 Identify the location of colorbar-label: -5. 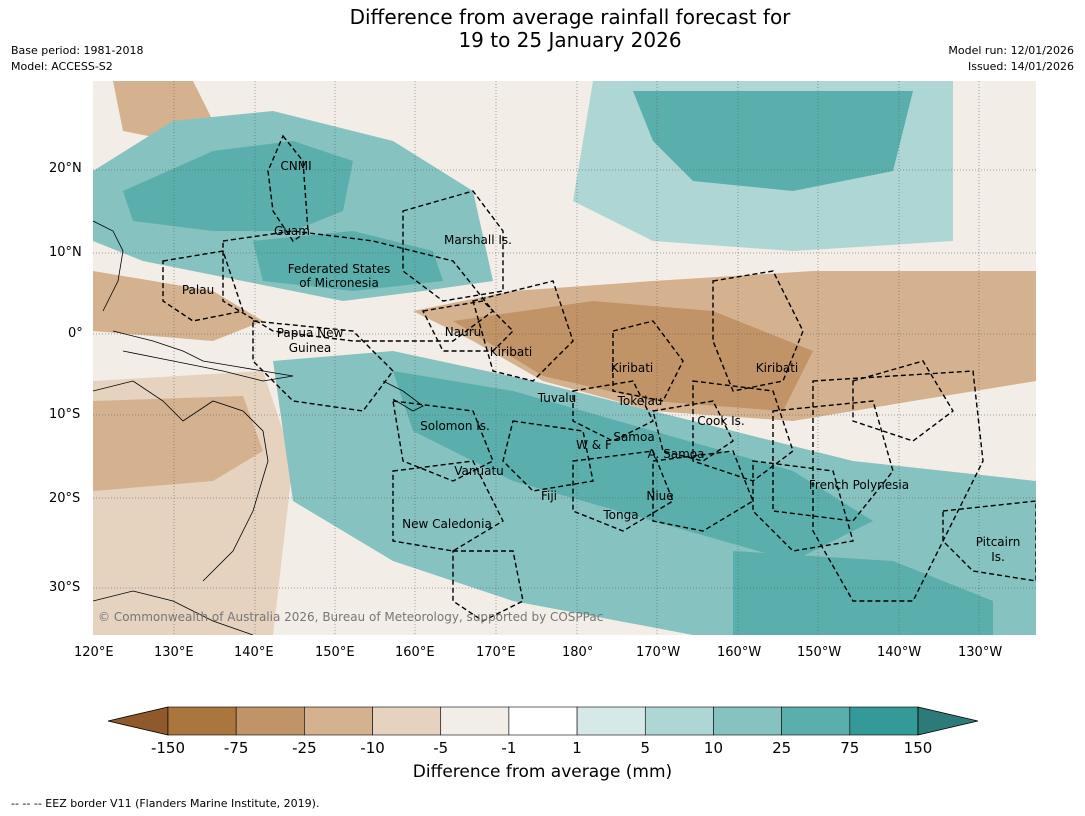
(441, 748).